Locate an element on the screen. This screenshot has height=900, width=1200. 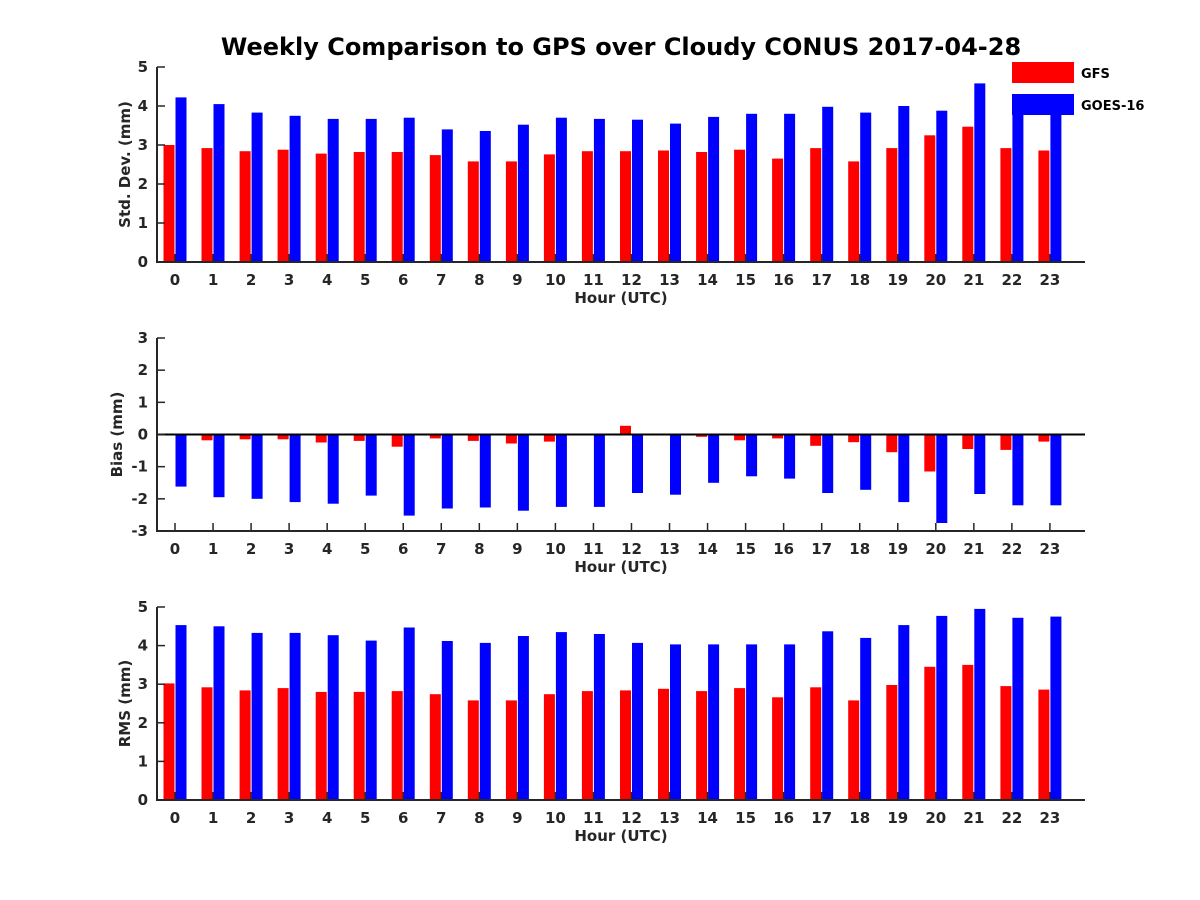
x-tick-label: 6 is located at coordinates (403, 280).